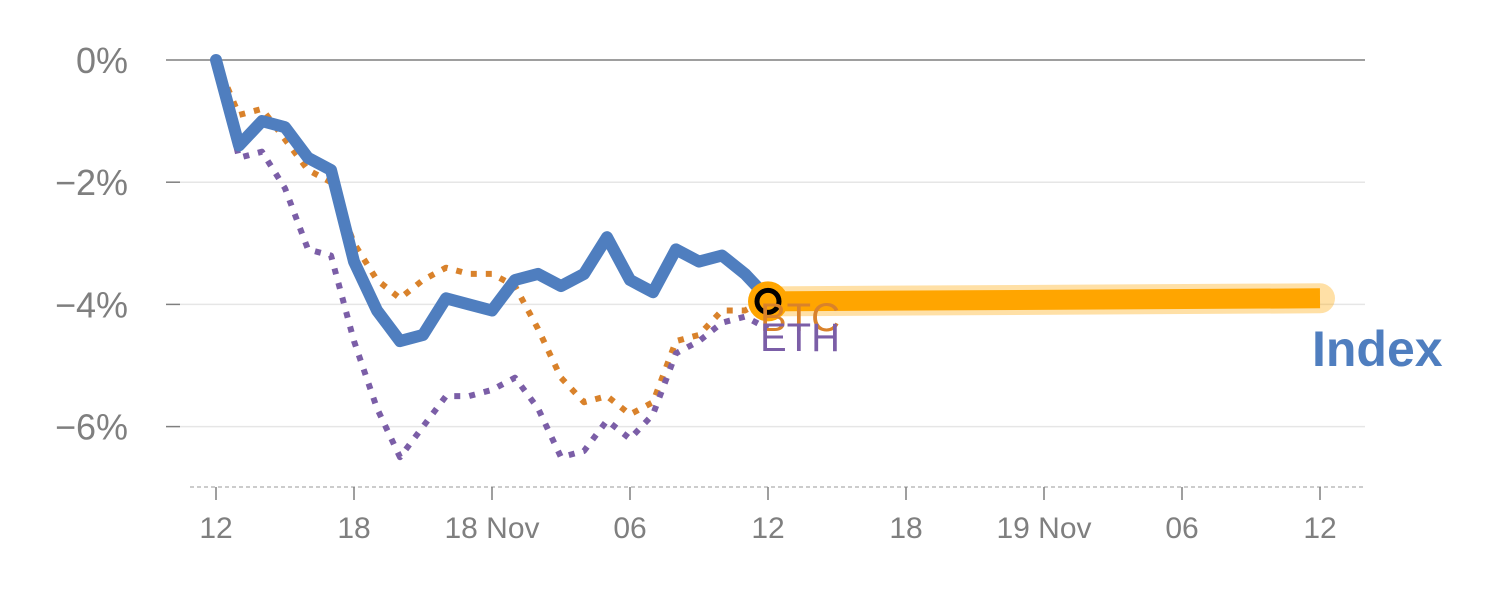  What do you see at coordinates (1044, 300) in the screenshot?
I see `projection-band` at bounding box center [1044, 300].